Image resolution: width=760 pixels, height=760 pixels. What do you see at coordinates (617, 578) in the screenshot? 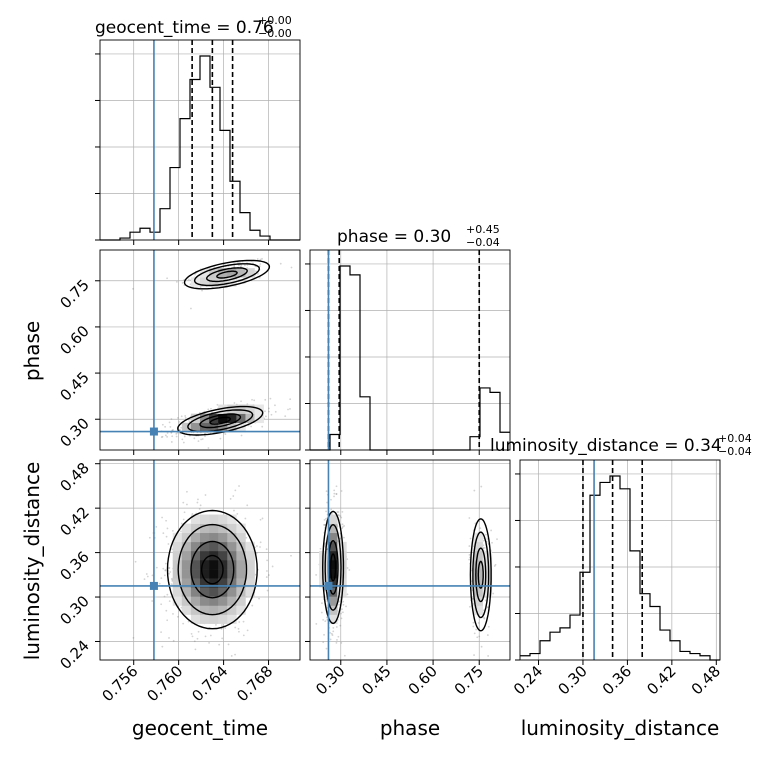
I see `panel-hist-luminosity-distance: 0.24 0.30 0.36 0.42 0.48` at bounding box center [617, 578].